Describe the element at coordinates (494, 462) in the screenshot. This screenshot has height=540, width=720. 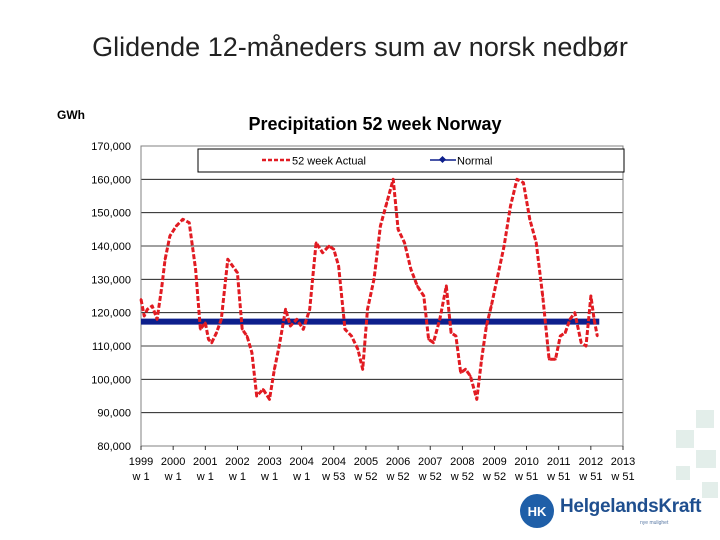
I see `x-tick-year-label: 2009` at that location.